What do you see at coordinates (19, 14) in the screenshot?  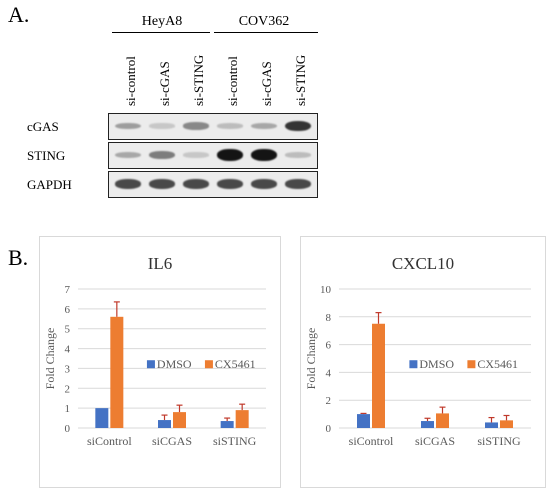 I see `panel-a-letter: A.` at bounding box center [19, 14].